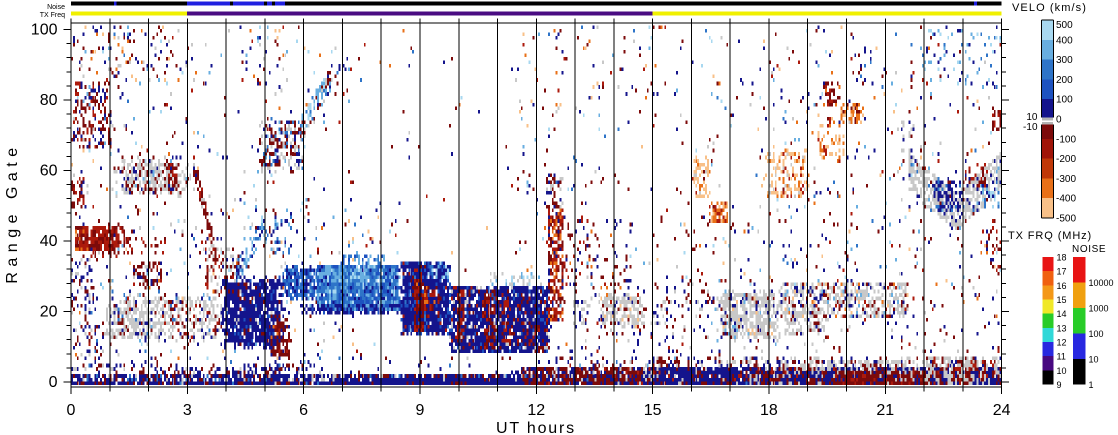 This screenshot has height=435, width=1118. Describe the element at coordinates (1066, 159) in the screenshot. I see `svg-text: -200` at that location.